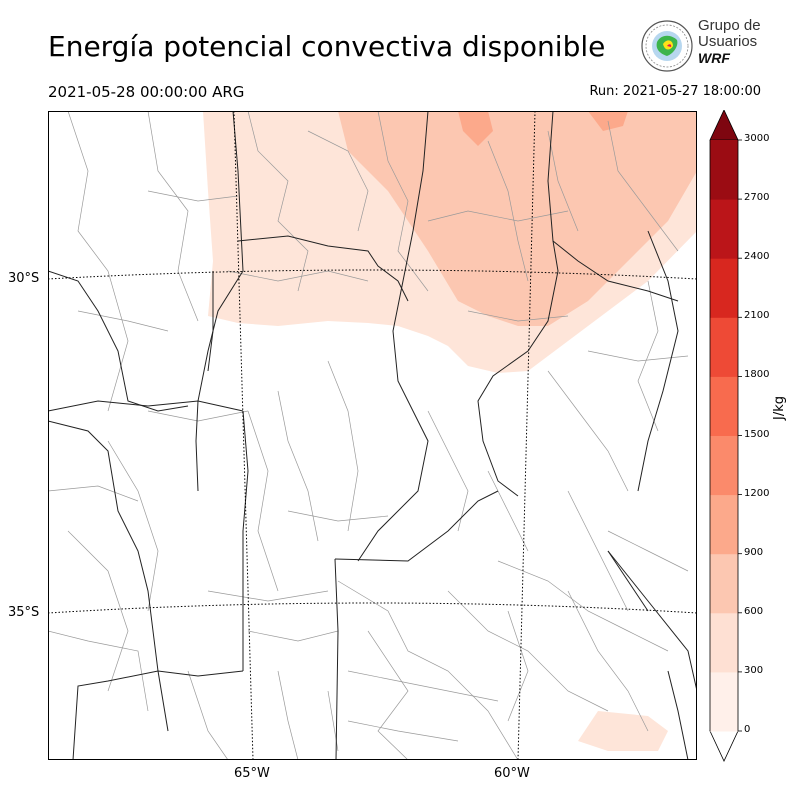 This screenshot has width=800, height=800. I want to click on colorbar-tick-label: 1200, so click(757, 493).